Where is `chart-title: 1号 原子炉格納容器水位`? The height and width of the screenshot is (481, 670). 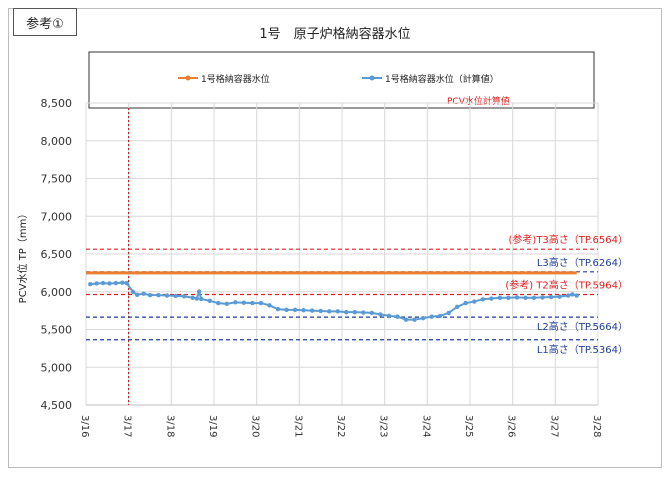 chart-title: 1号 原子炉格納容器水位 is located at coordinates (334, 34).